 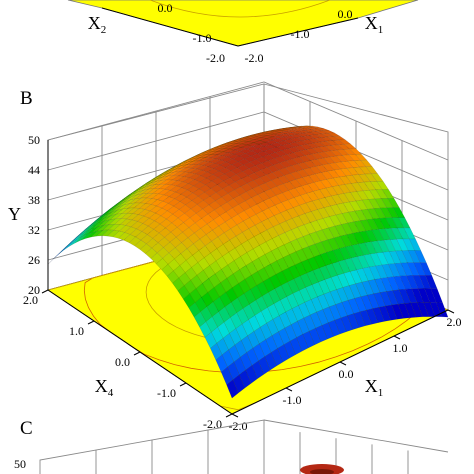 What do you see at coordinates (34, 260) in the screenshot?
I see `panel-b-z-tick: 26` at bounding box center [34, 260].